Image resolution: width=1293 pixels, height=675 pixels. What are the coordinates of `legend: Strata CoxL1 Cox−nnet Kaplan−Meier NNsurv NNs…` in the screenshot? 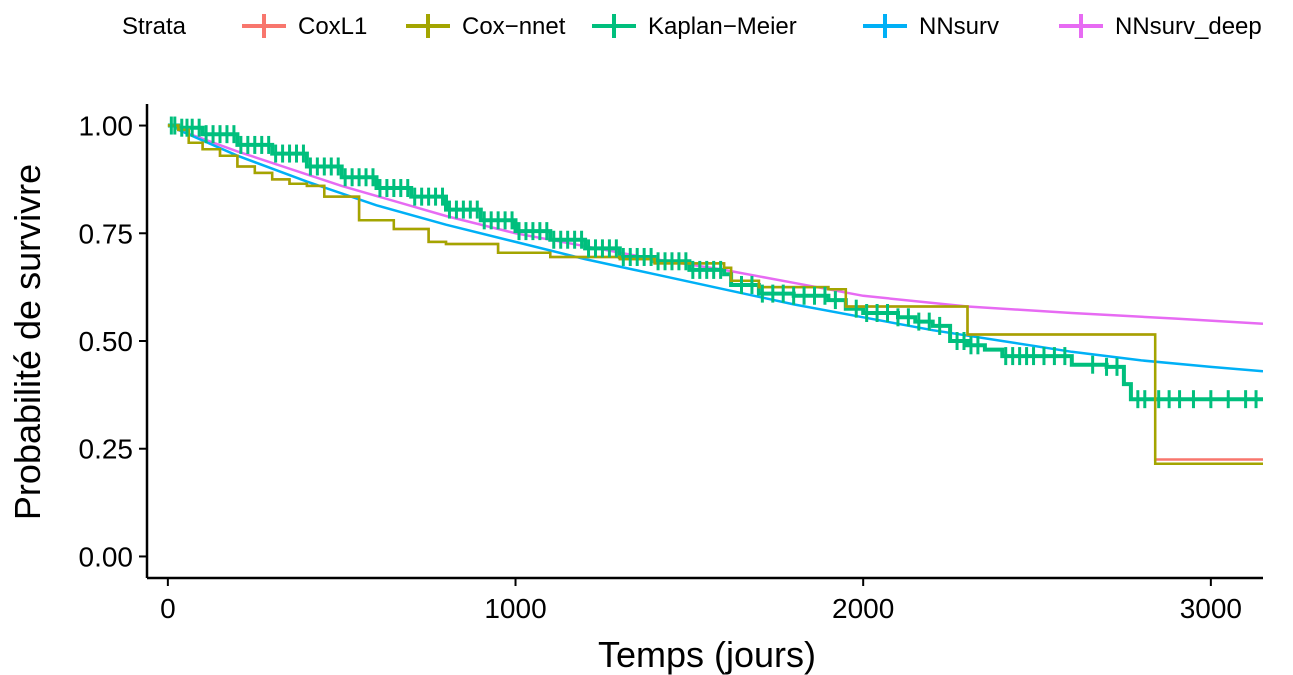 It's located at (692, 26).